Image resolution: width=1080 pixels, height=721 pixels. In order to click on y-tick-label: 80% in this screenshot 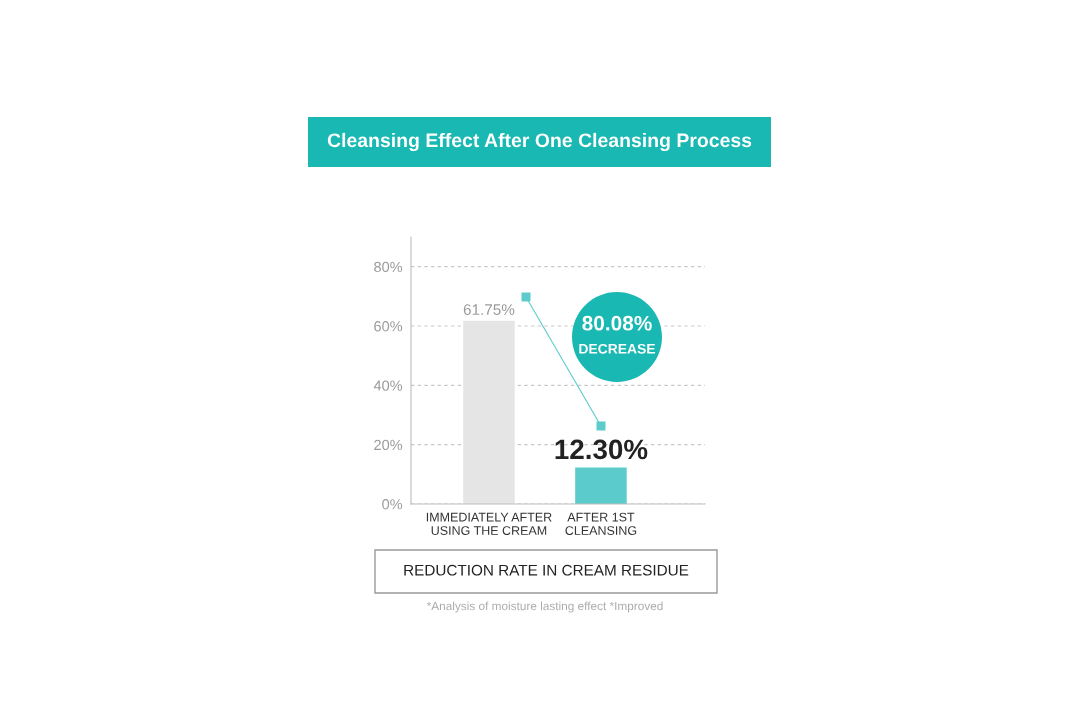, I will do `click(388, 267)`.